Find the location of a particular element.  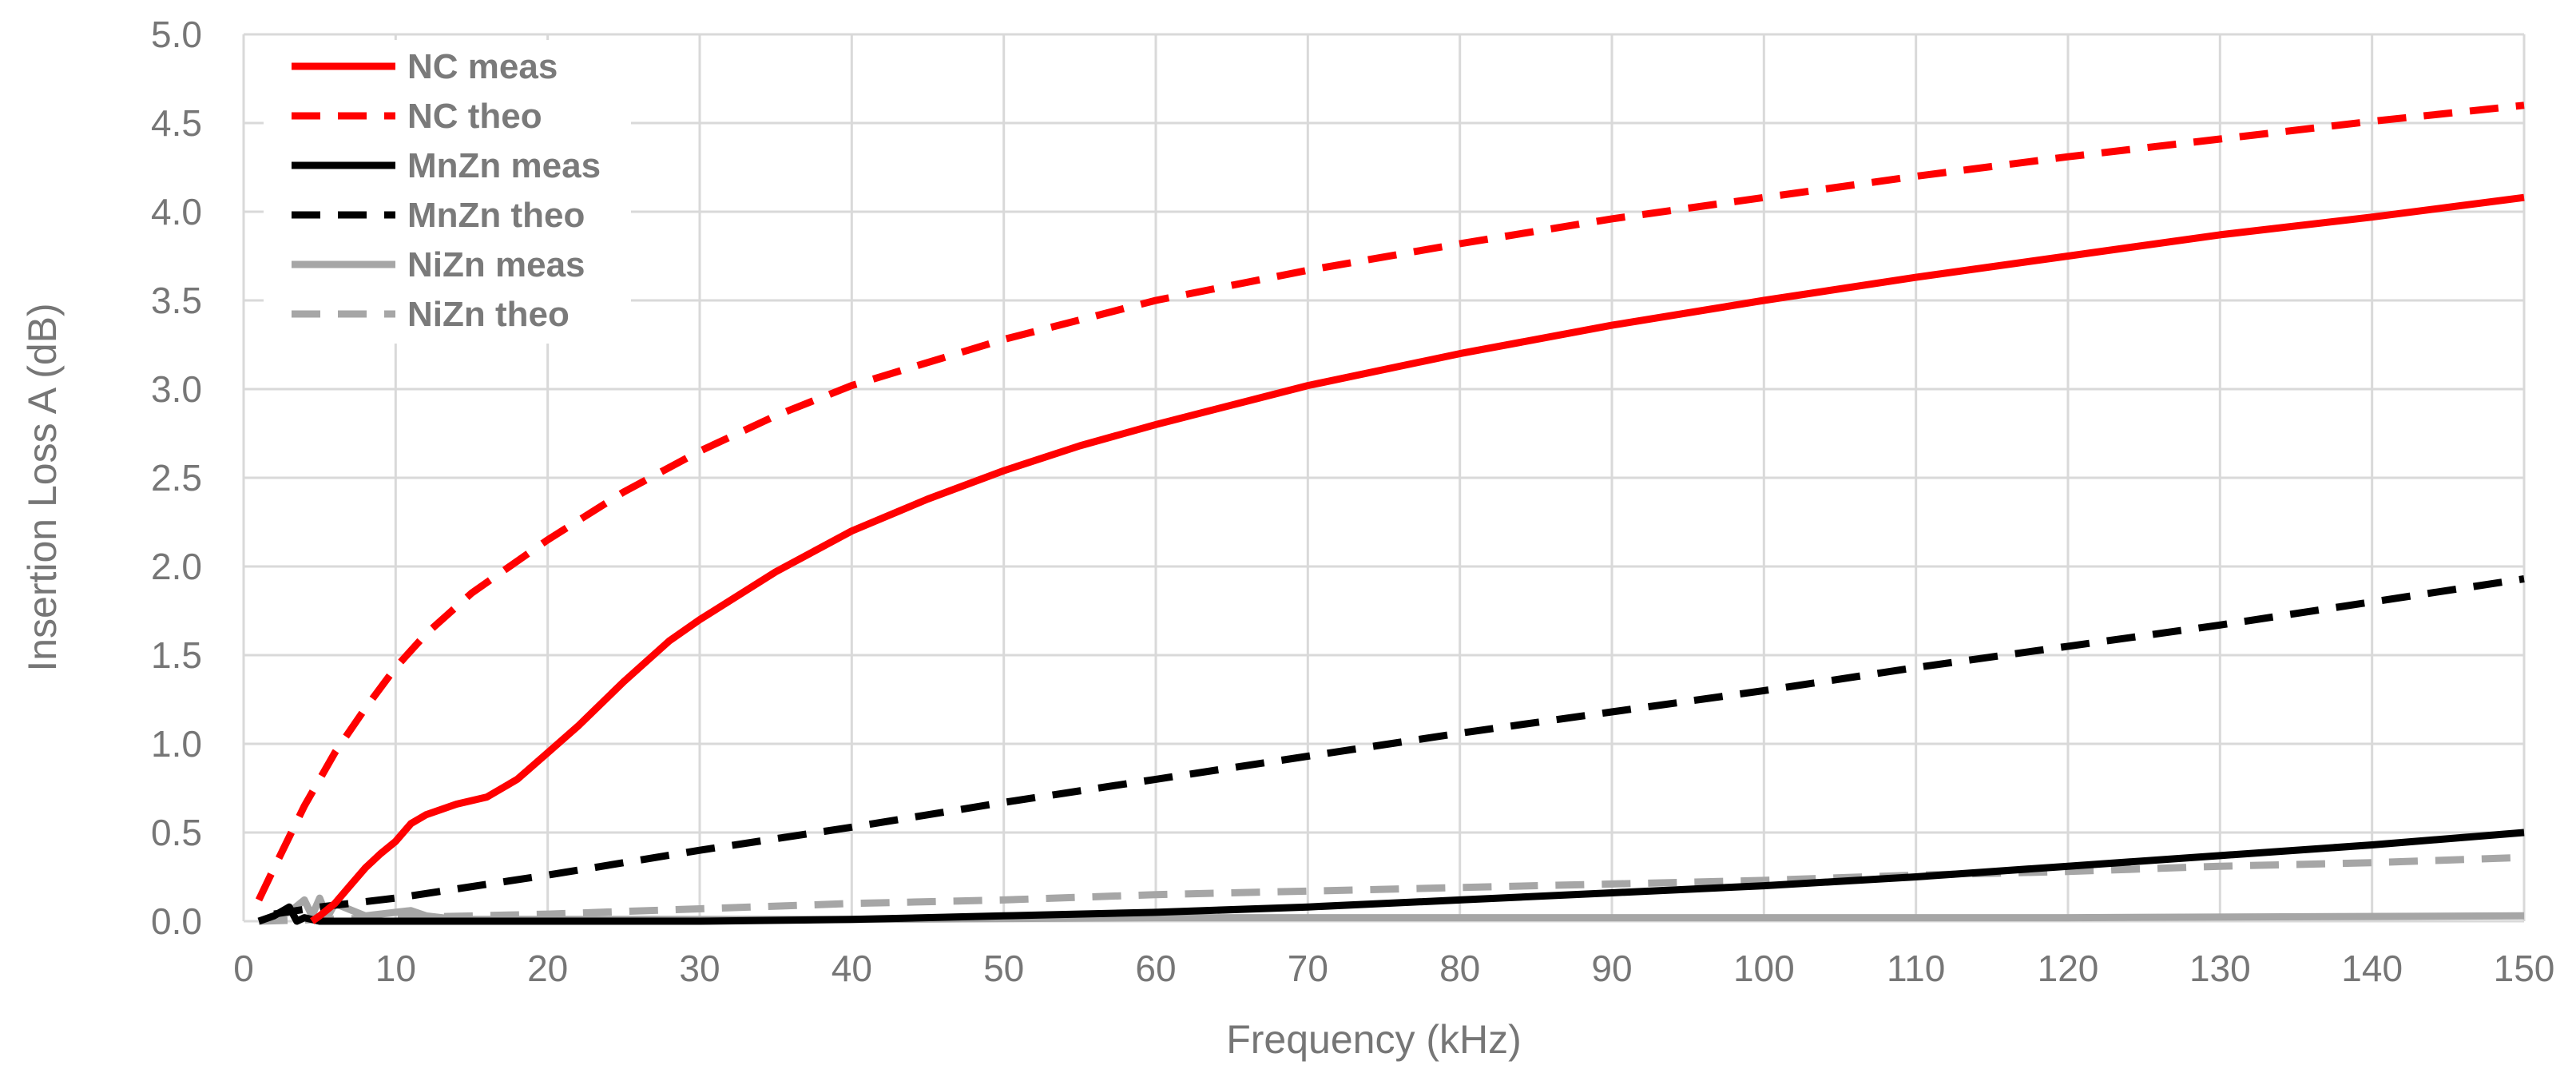

y-tick-labels: 0.0 0.5 1.0 1.5 2.0 2.5 3.0 3.5 4.0 4.5 5.0 is located at coordinates (176, 478).